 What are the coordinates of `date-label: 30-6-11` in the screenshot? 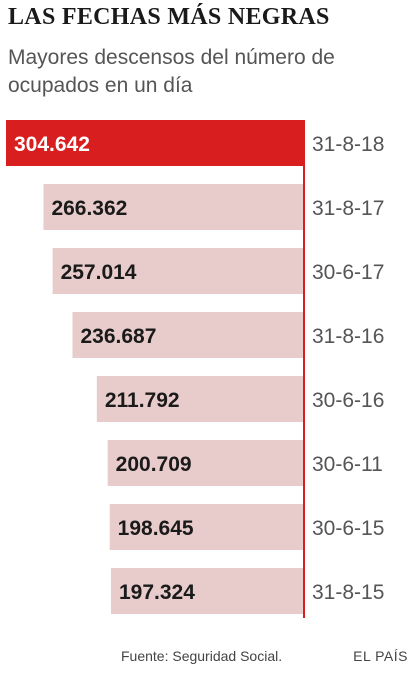 It's located at (347, 464).